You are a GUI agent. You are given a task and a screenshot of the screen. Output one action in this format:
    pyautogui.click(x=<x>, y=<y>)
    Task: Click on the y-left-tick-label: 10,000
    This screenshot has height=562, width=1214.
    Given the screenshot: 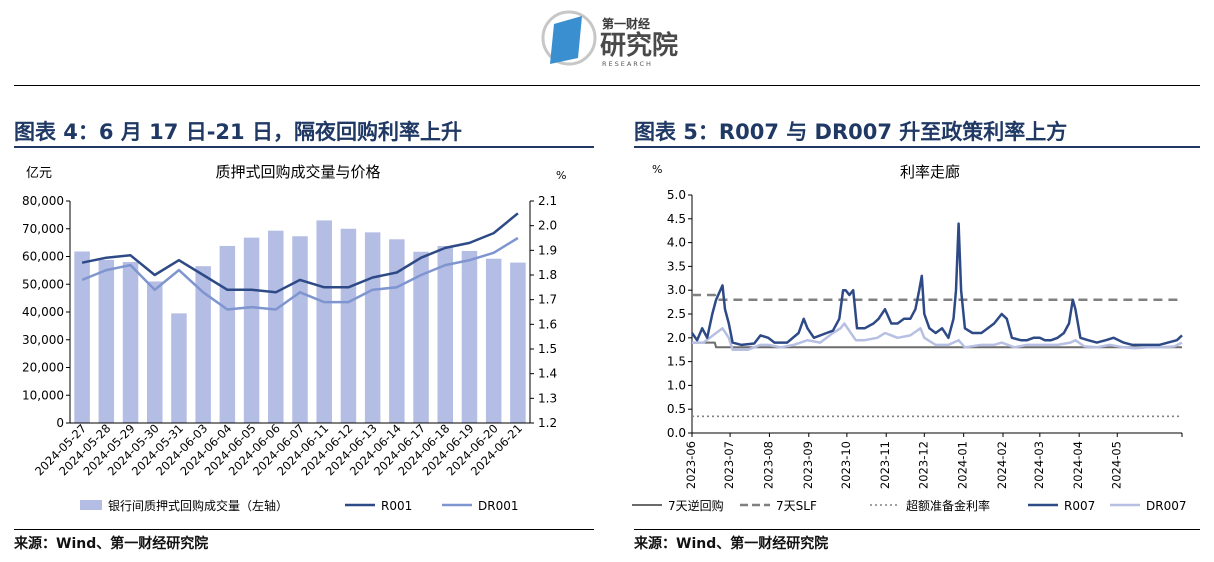 What is the action you would take?
    pyautogui.click(x=43, y=395)
    